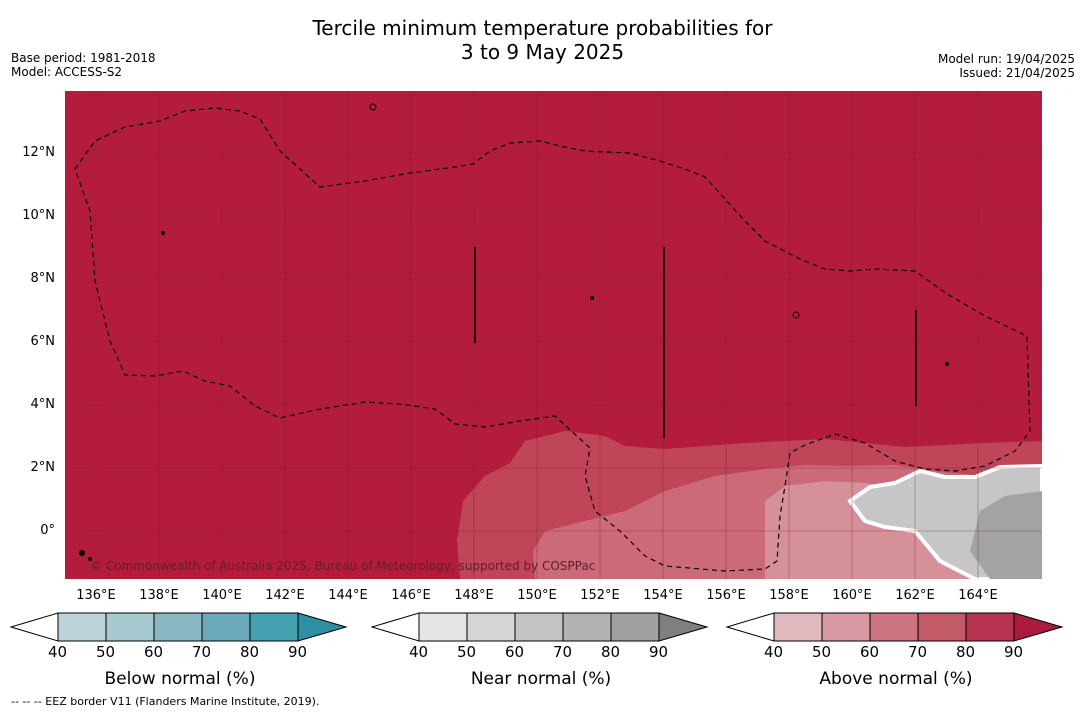 The height and width of the screenshot is (713, 1085). I want to click on lat-label: 6°N, so click(43, 341).